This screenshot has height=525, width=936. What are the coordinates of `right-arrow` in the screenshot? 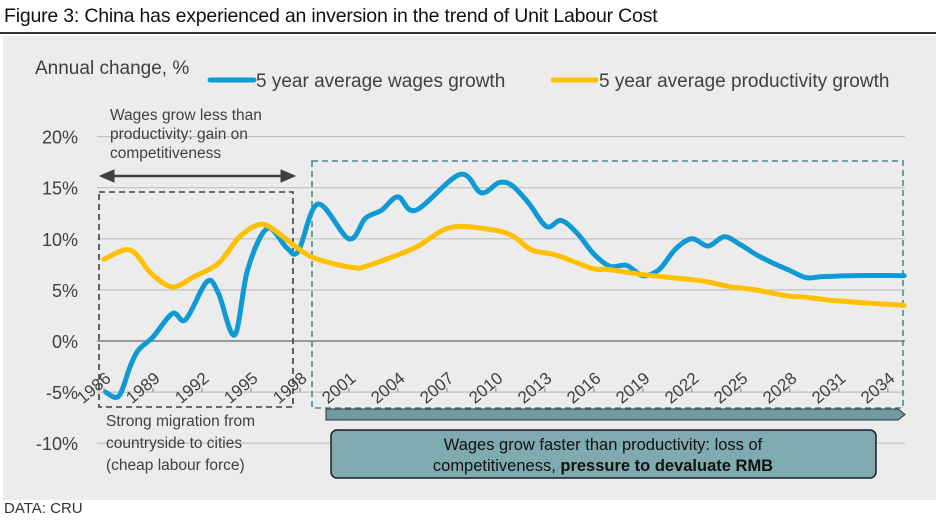 It's located at (615, 414).